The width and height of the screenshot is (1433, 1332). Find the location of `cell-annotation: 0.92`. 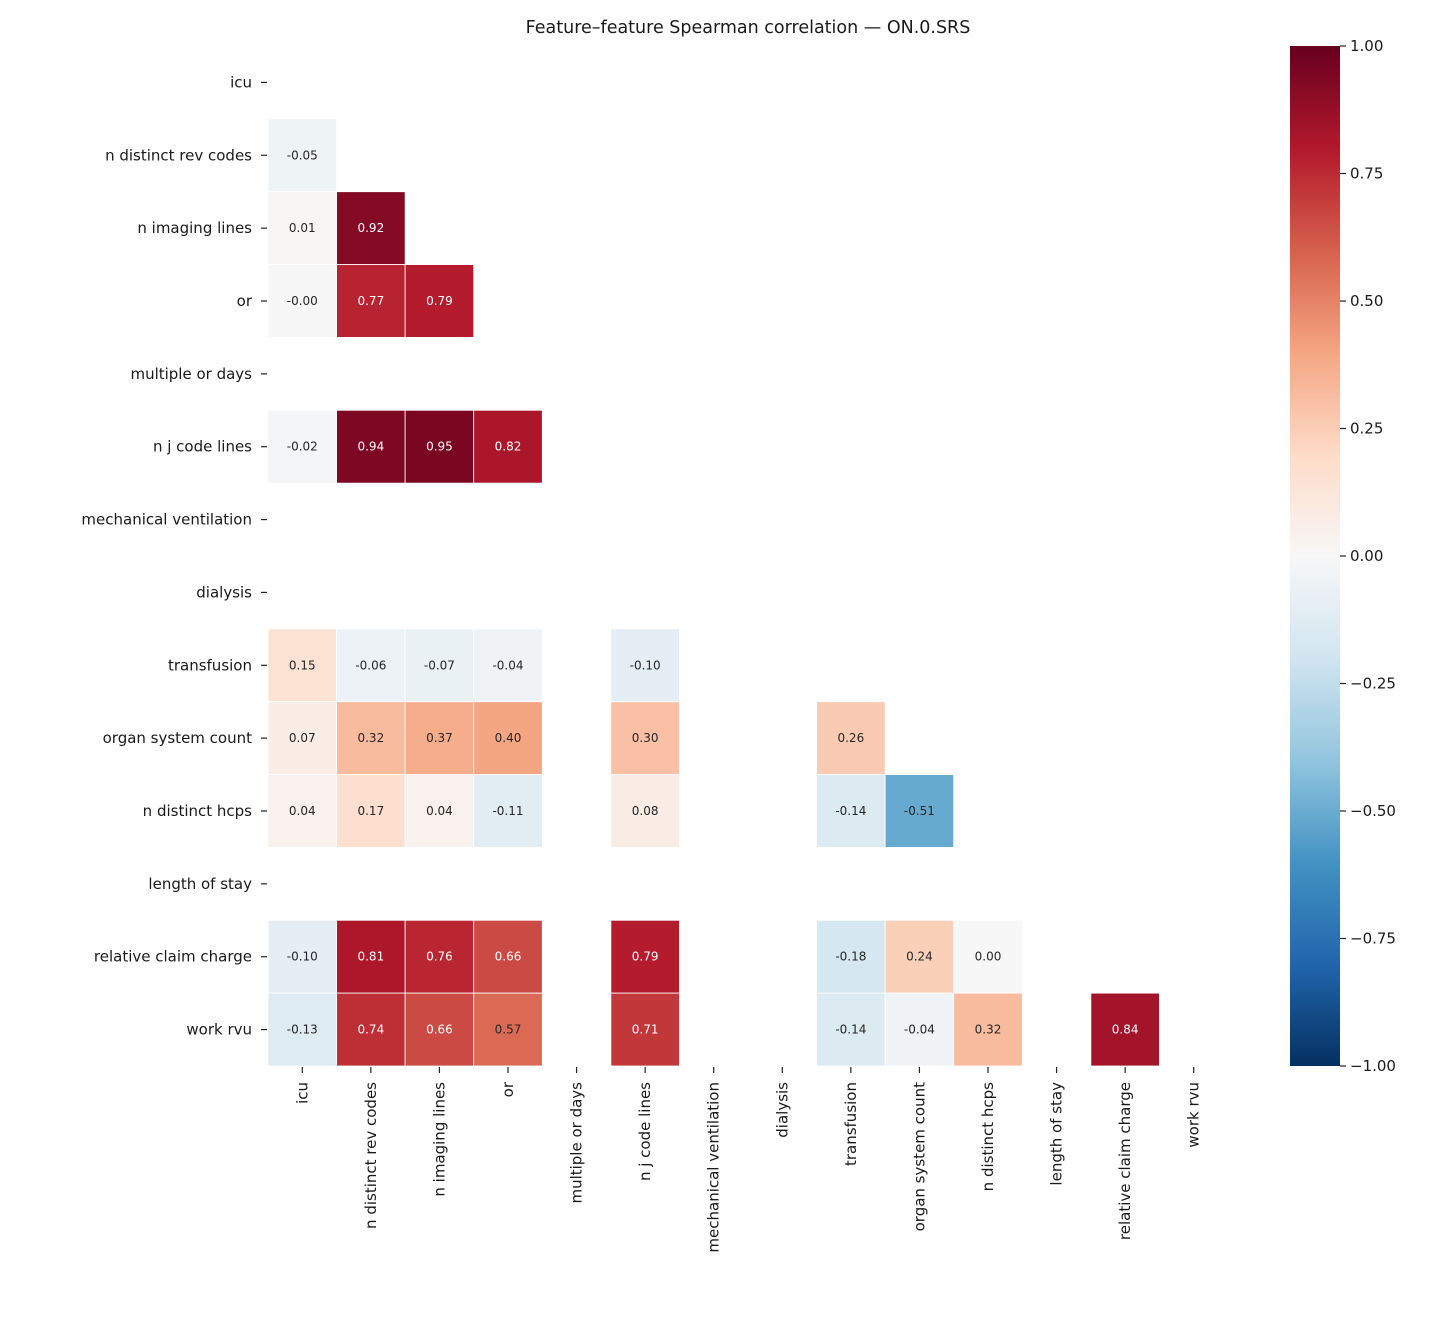

cell-annotation: 0.92 is located at coordinates (370, 228).